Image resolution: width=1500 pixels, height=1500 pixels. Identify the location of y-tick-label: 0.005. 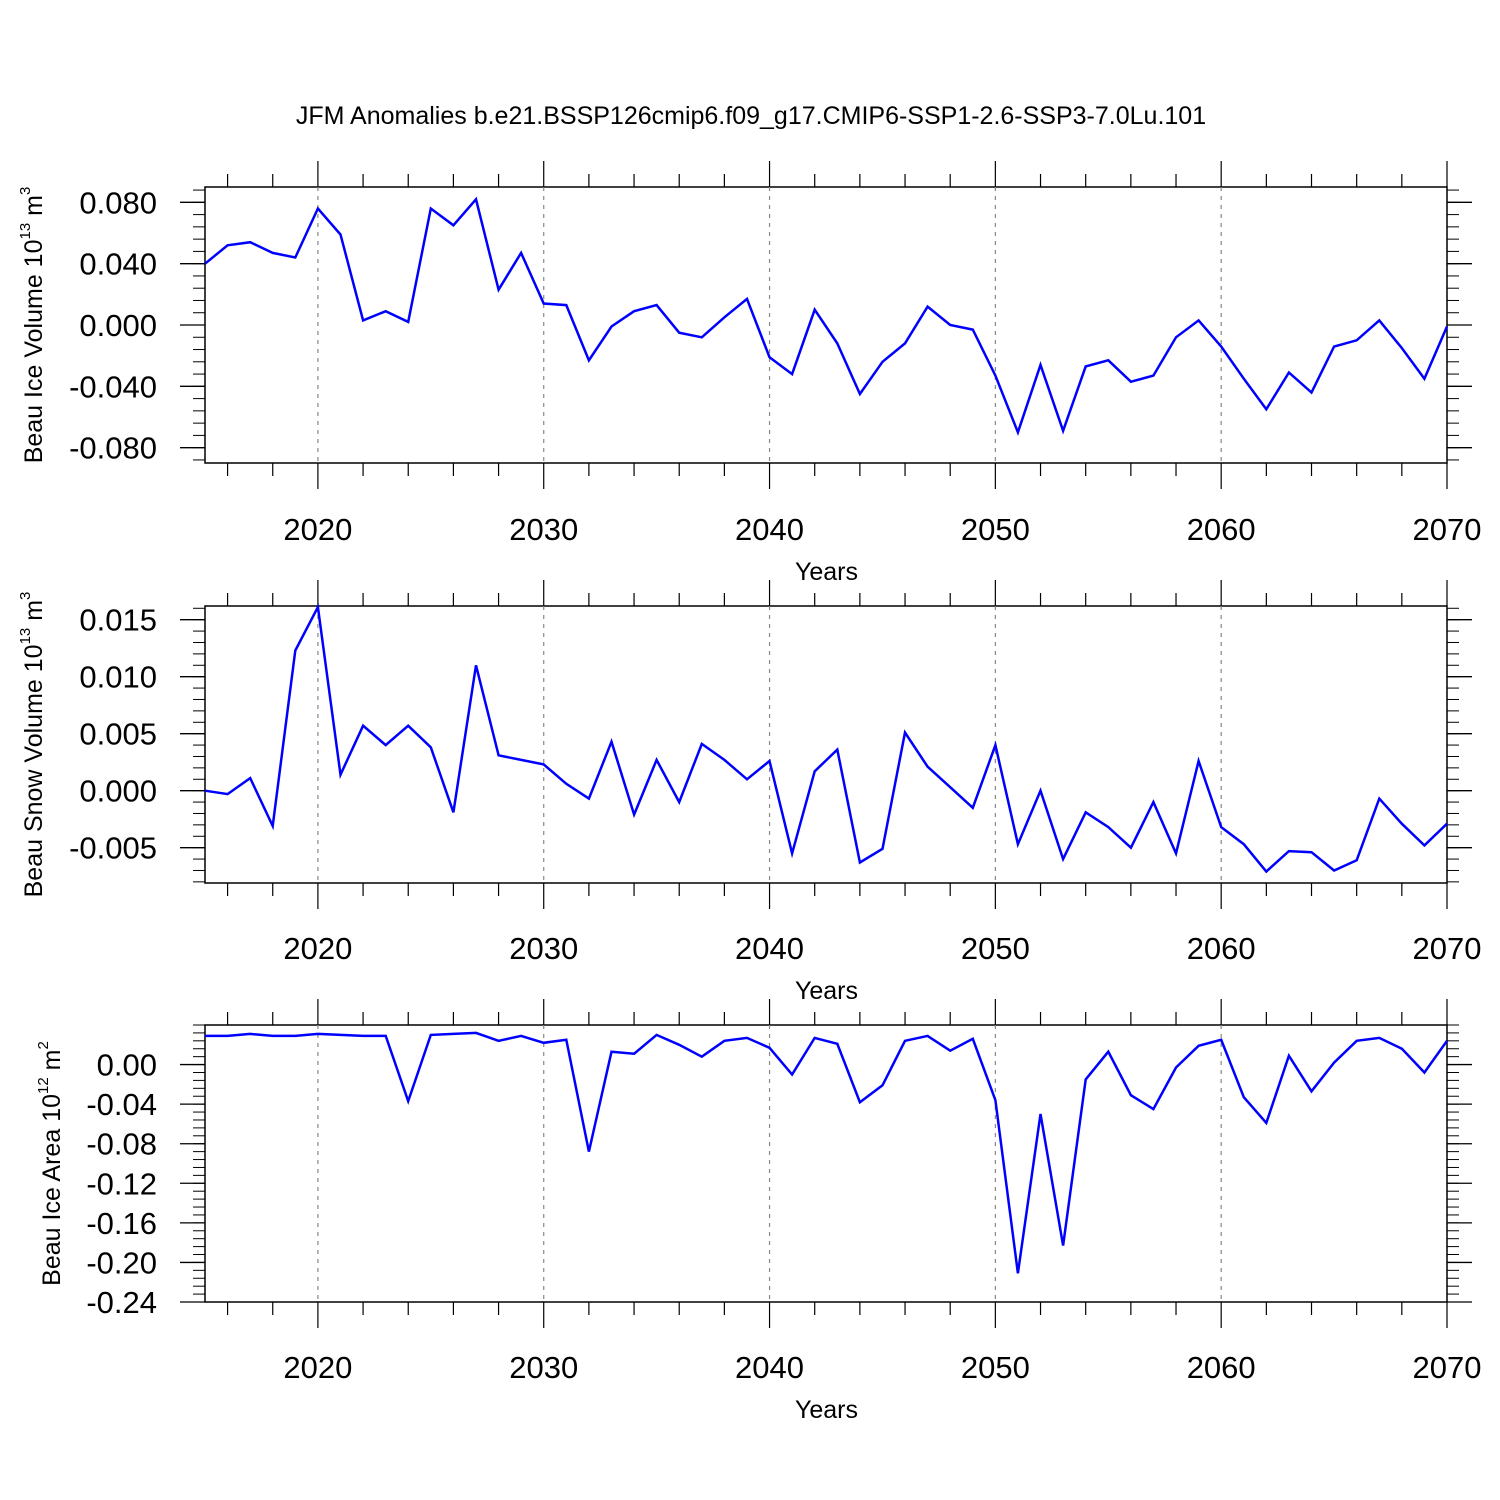
(118, 734).